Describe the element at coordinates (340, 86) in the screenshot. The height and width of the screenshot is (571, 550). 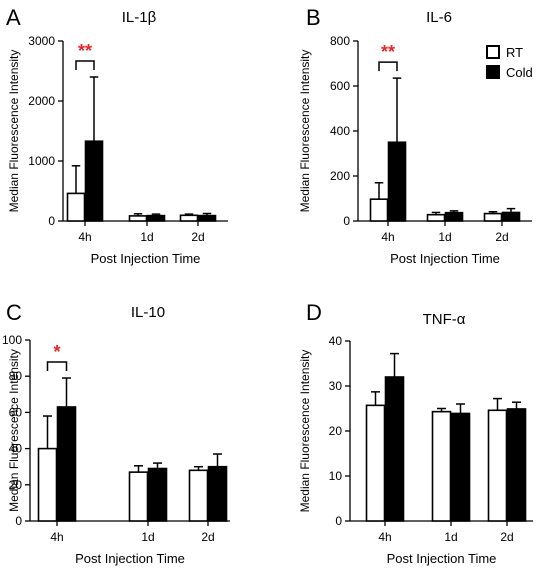
I see `y-tick-label: 600` at that location.